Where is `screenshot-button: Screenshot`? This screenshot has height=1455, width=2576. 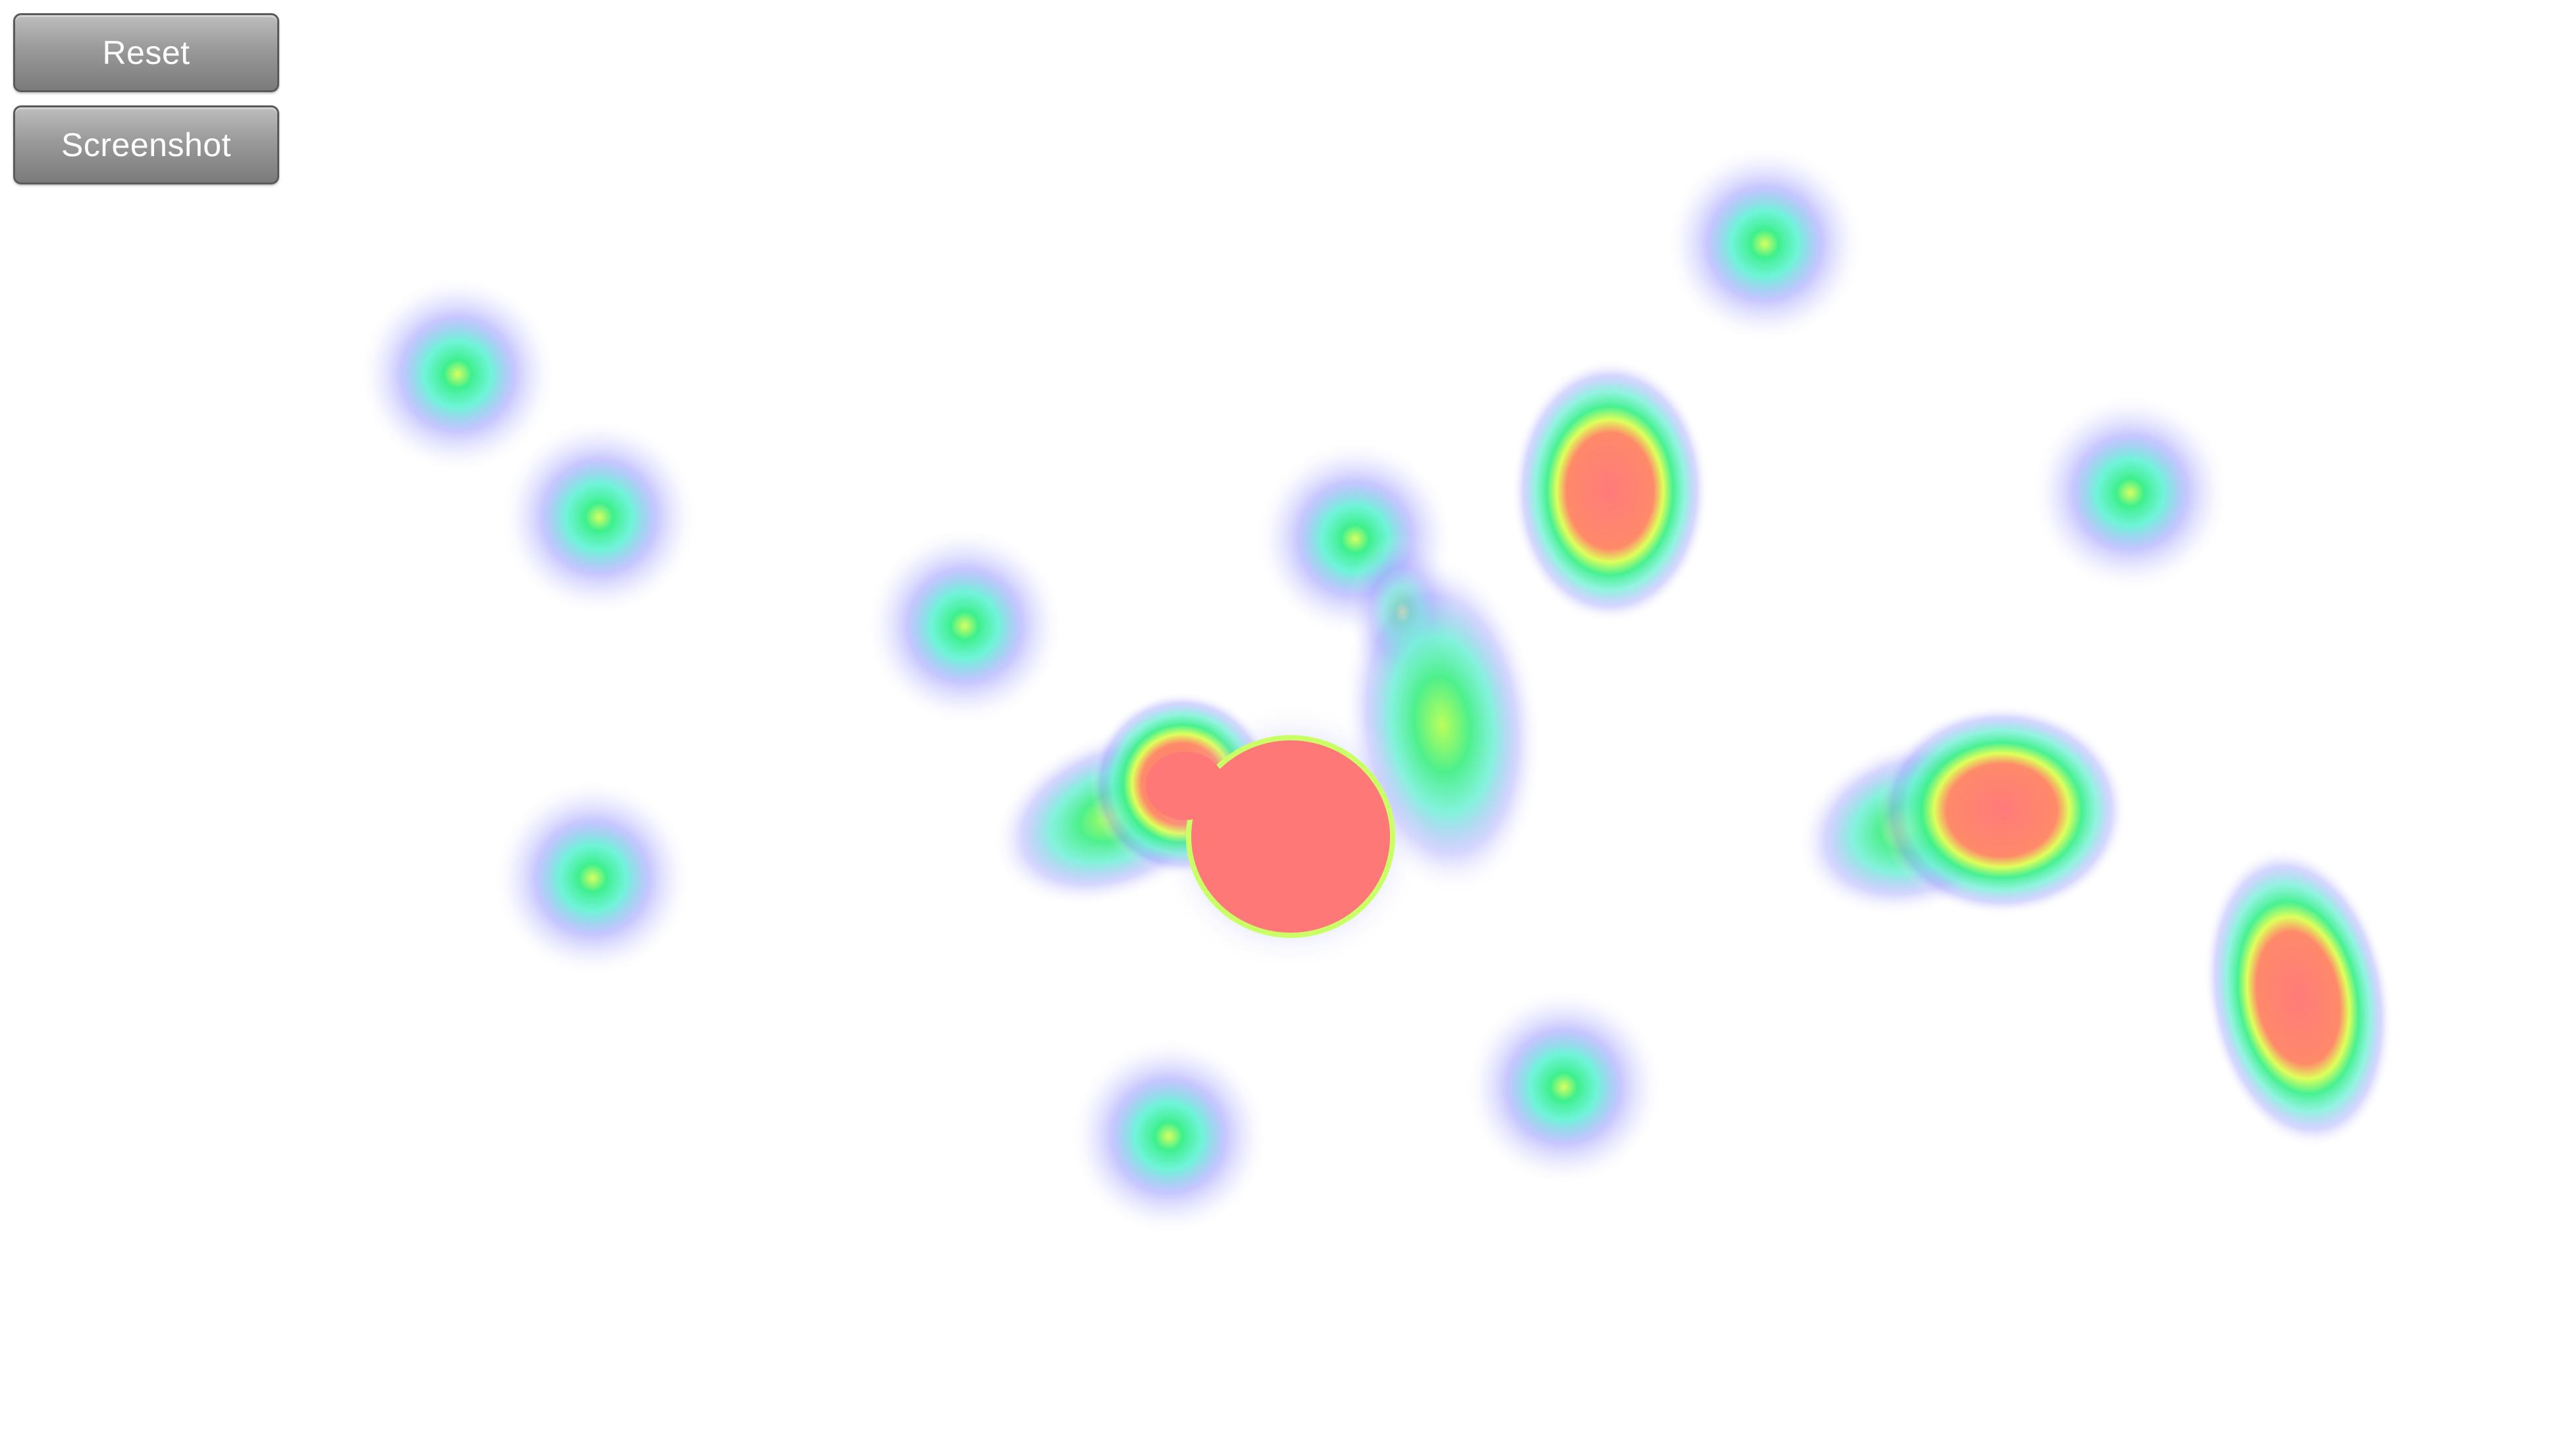 screenshot-button: Screenshot is located at coordinates (146, 144).